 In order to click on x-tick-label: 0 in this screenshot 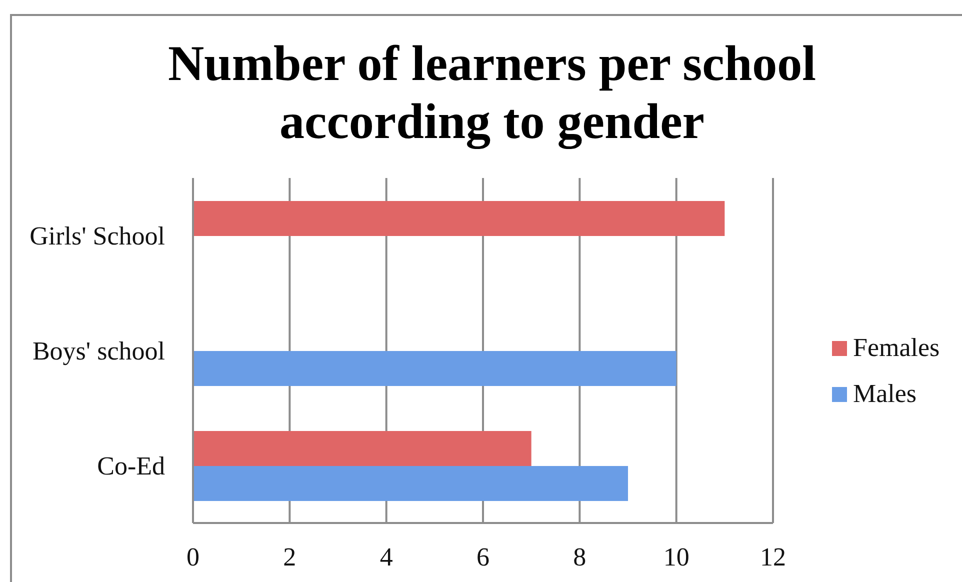, I will do `click(193, 557)`.